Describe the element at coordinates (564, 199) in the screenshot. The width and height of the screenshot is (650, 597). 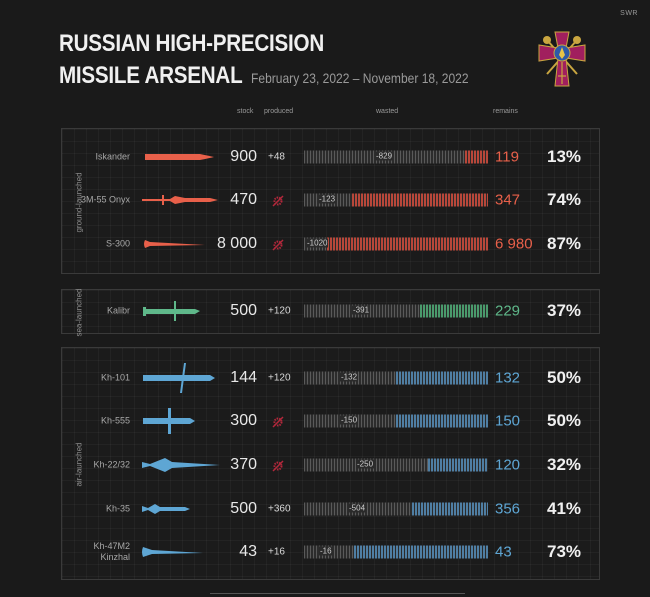
I see `remains-percent: 74%` at that location.